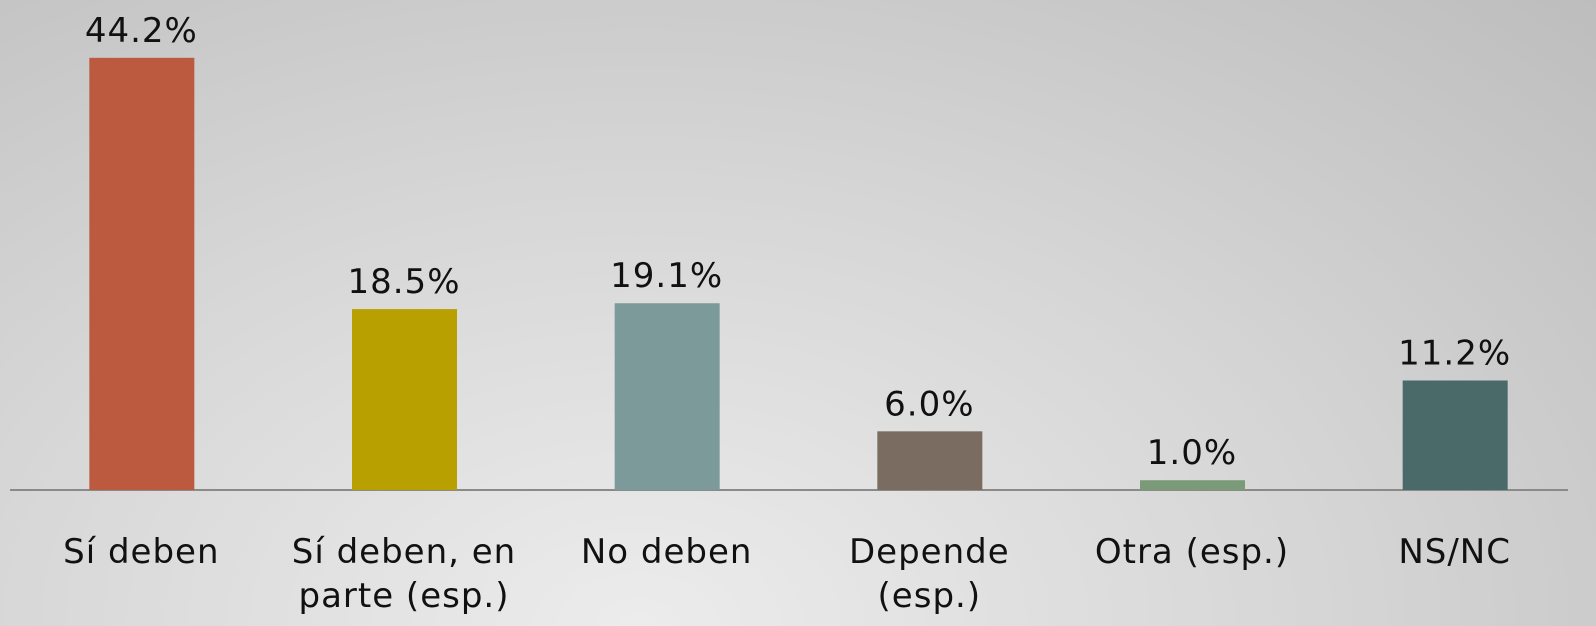 Image resolution: width=1596 pixels, height=626 pixels. I want to click on x-tick-label: NS/NC, so click(1454, 552).